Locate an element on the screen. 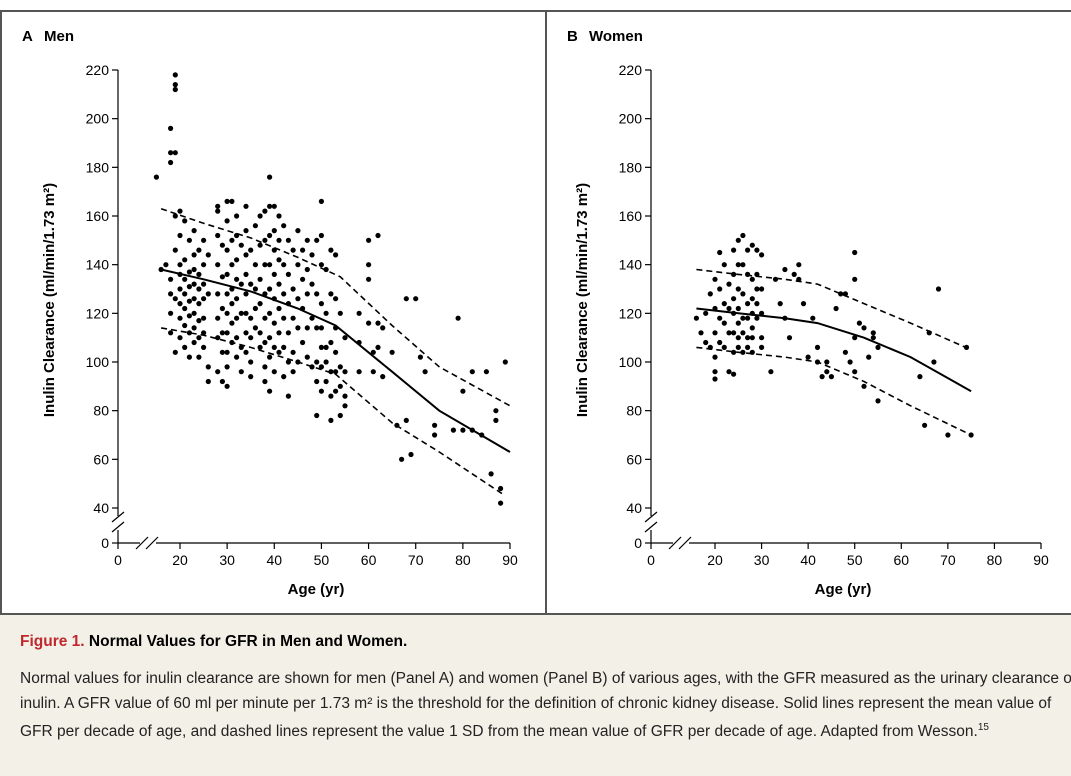  panel-a-y-tick-label: 60 is located at coordinates (101, 459).